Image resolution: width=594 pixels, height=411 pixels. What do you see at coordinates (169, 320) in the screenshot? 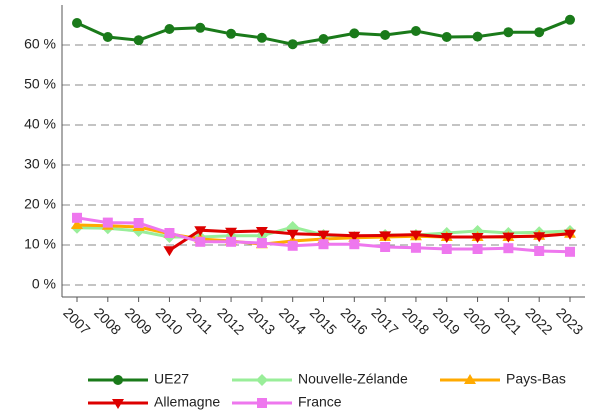
I see `x-tick-label: 2010` at bounding box center [169, 320].